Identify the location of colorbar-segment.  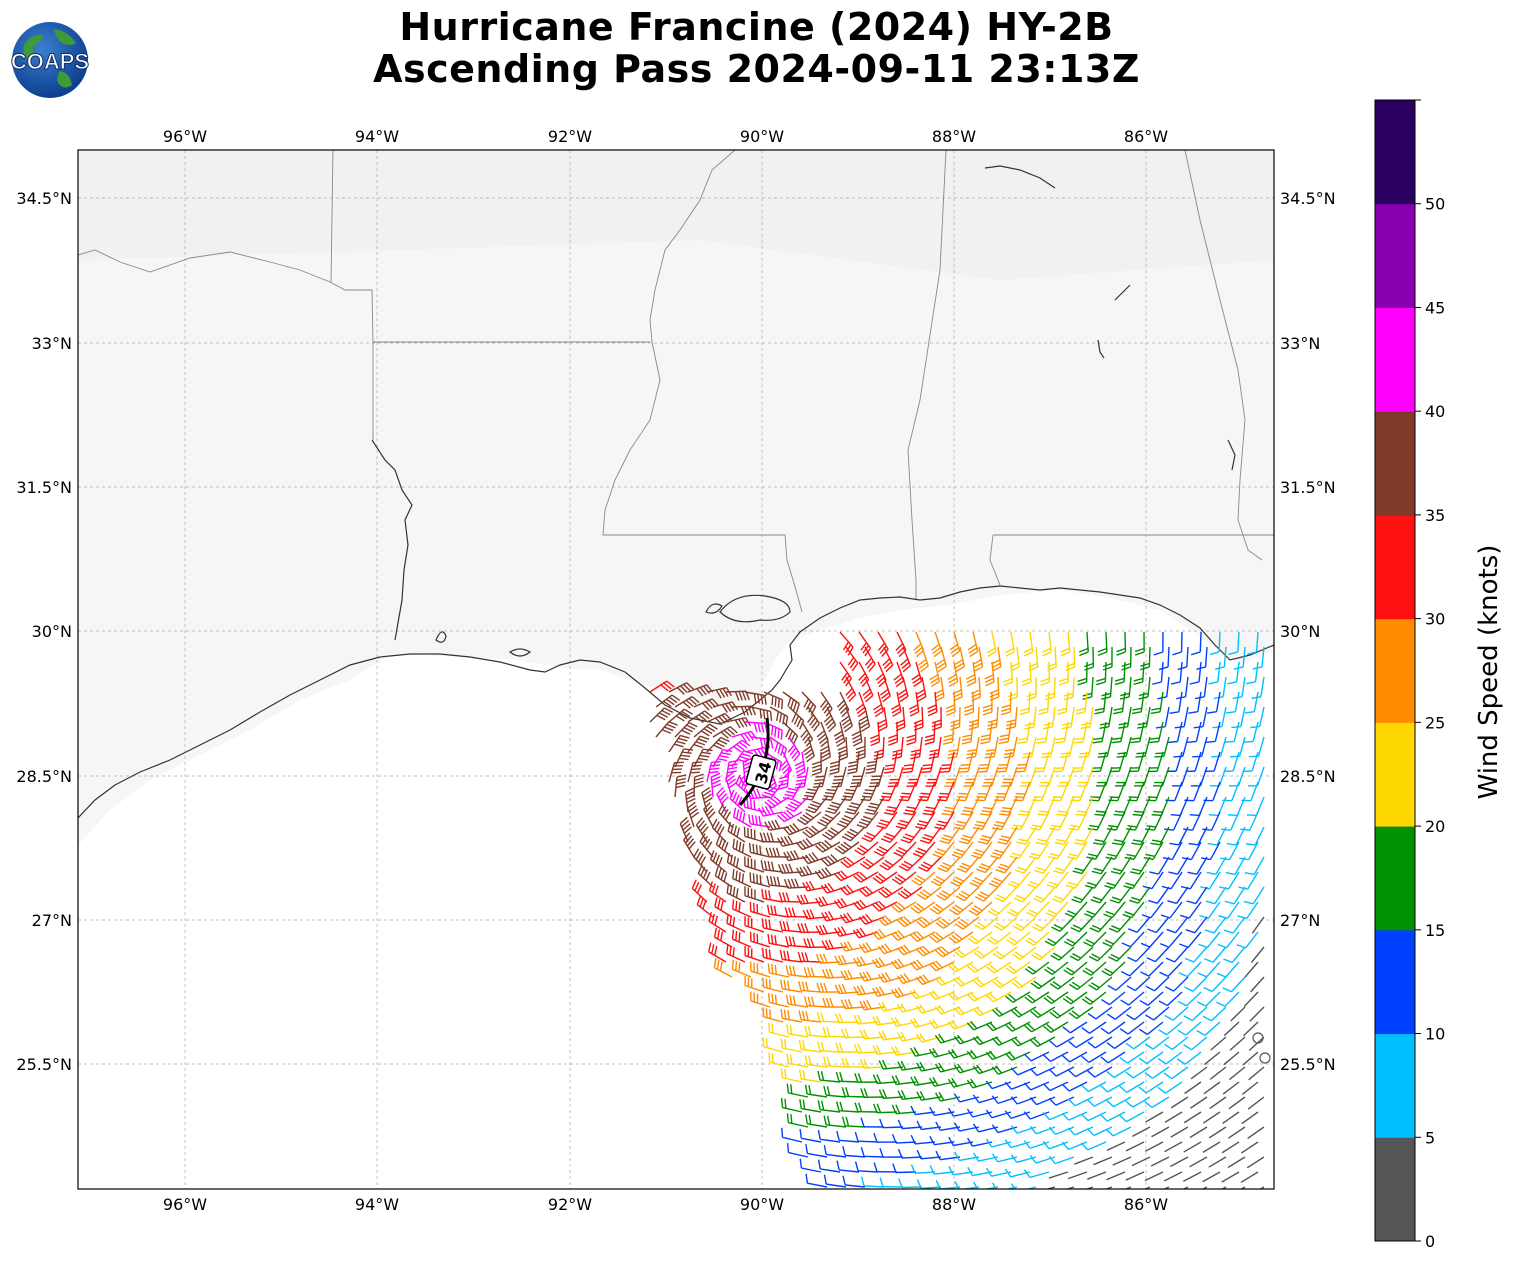
(1395, 463).